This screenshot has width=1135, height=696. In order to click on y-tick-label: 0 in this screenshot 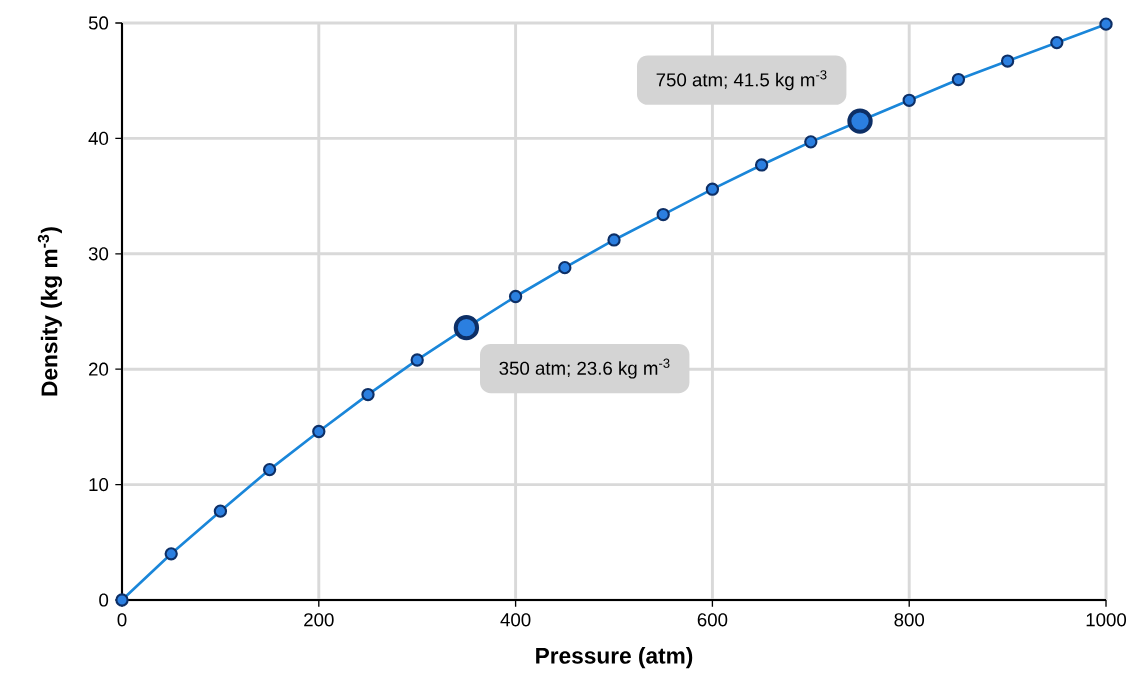, I will do `click(104, 600)`.